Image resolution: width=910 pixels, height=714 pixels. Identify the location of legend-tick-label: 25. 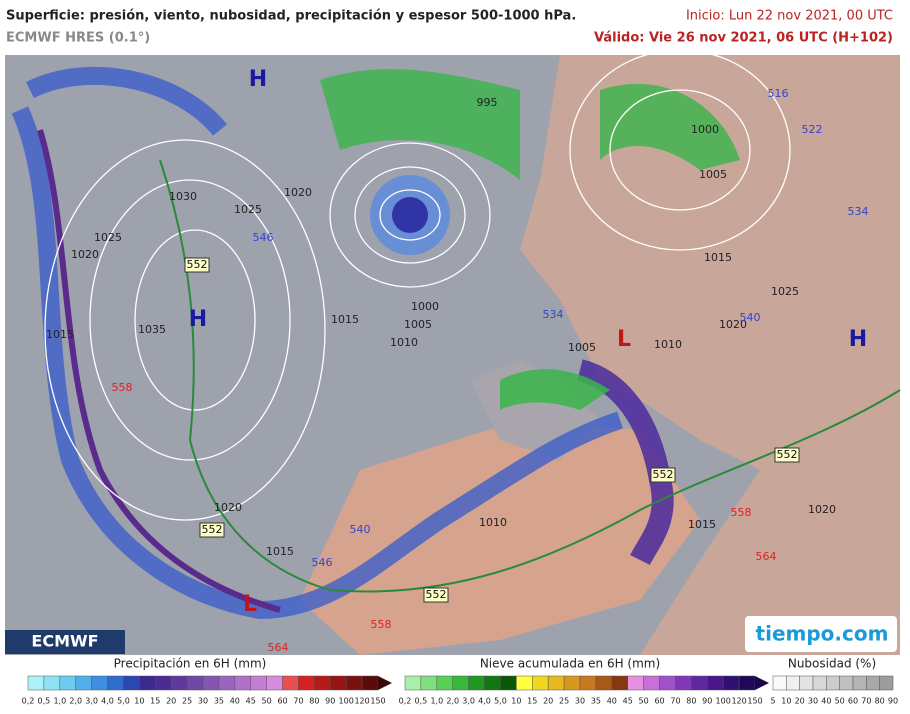
(187, 701).